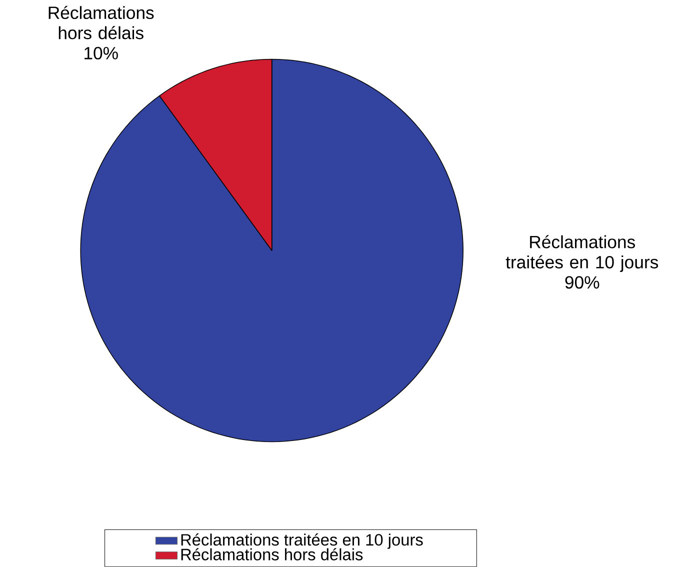  Describe the element at coordinates (582, 282) in the screenshot. I see `data-label: 90%` at that location.